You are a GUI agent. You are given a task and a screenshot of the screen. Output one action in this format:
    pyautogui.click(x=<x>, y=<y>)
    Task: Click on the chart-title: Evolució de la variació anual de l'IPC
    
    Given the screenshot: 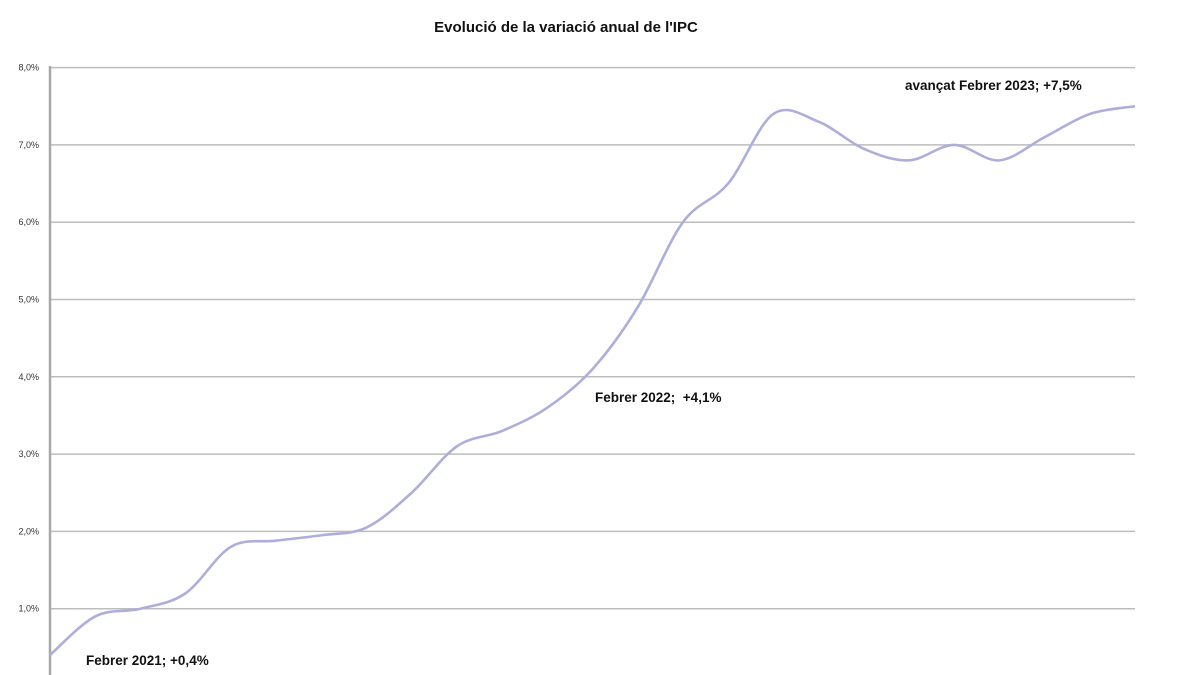 What is the action you would take?
    pyautogui.click(x=566, y=27)
    